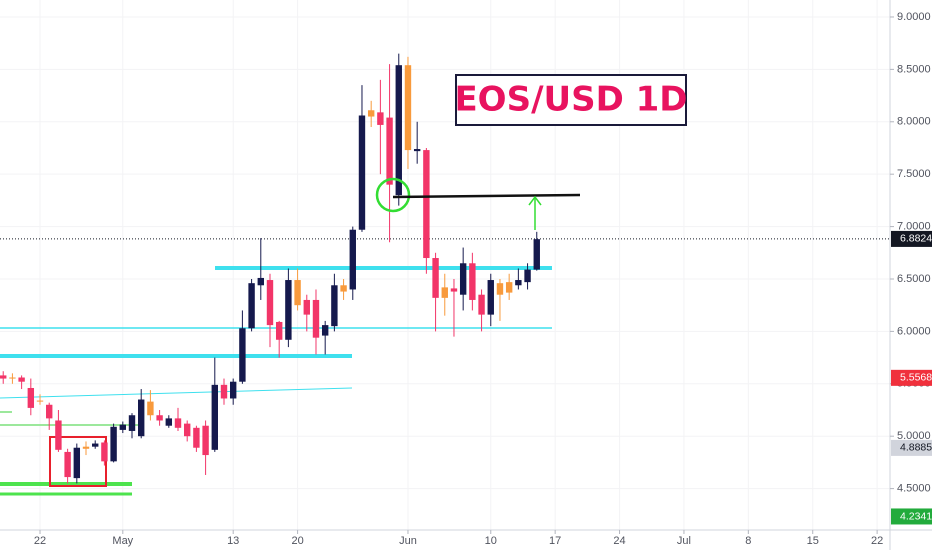 The height and width of the screenshot is (550, 932). Describe the element at coordinates (914, 122) in the screenshot. I see `y-tick-label: 8.0000` at that location.